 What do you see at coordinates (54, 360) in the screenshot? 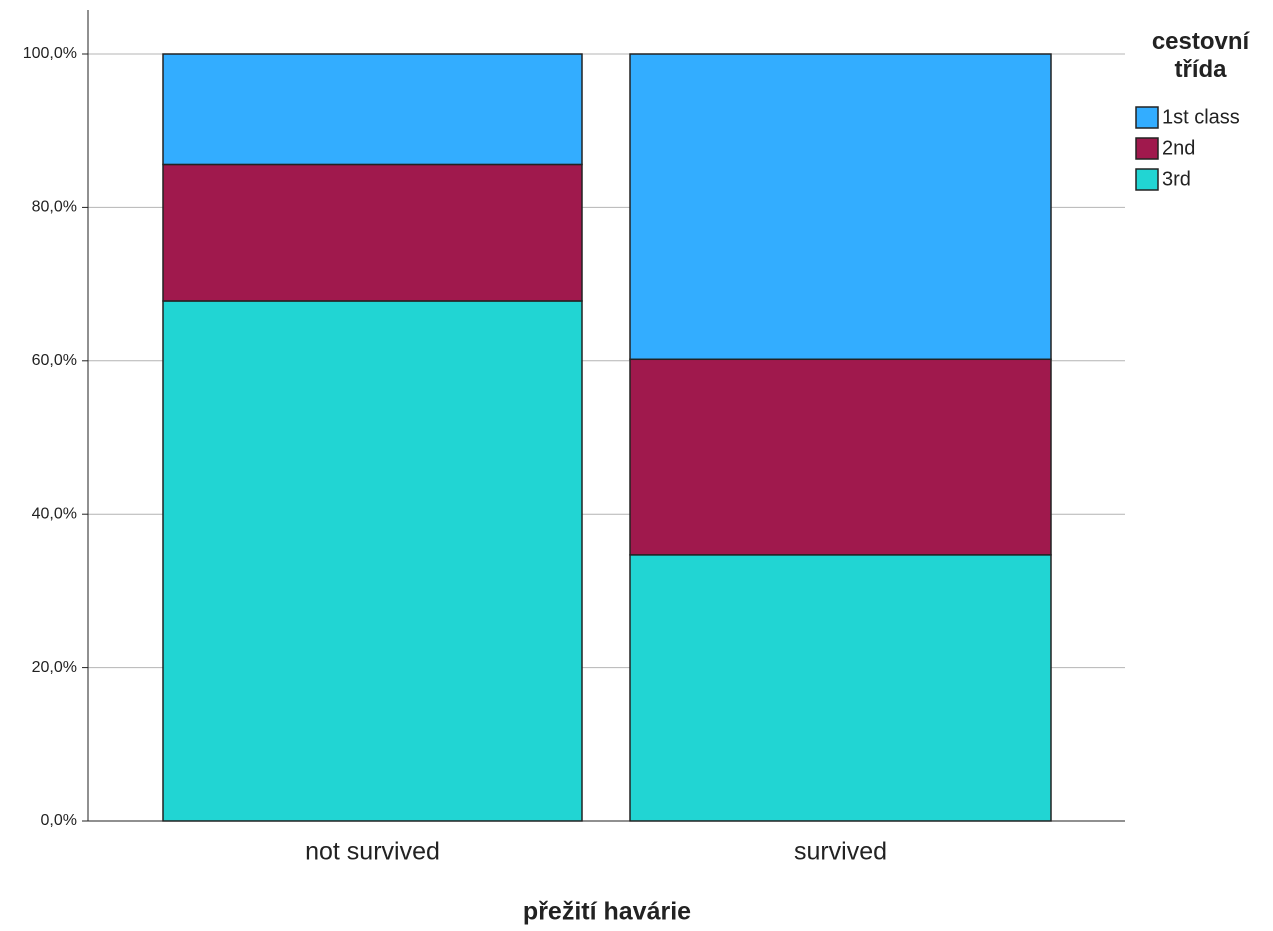
I see `y-tick-label: 60,0%` at bounding box center [54, 360].